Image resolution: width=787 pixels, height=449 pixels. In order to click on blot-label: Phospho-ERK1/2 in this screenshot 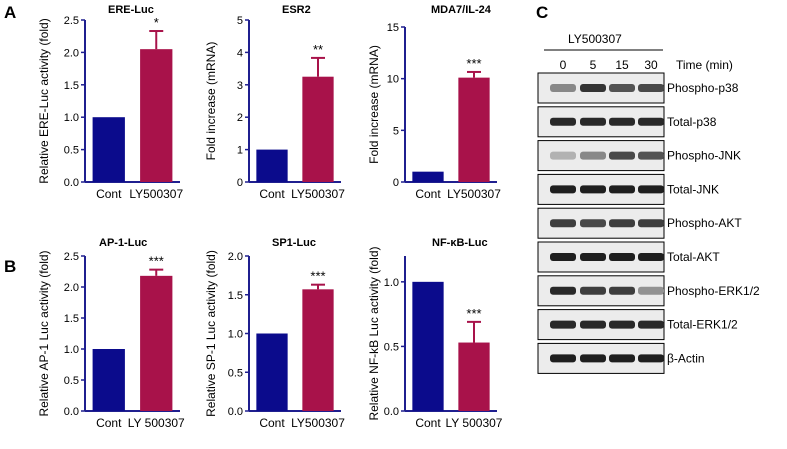, I will do `click(713, 291)`.